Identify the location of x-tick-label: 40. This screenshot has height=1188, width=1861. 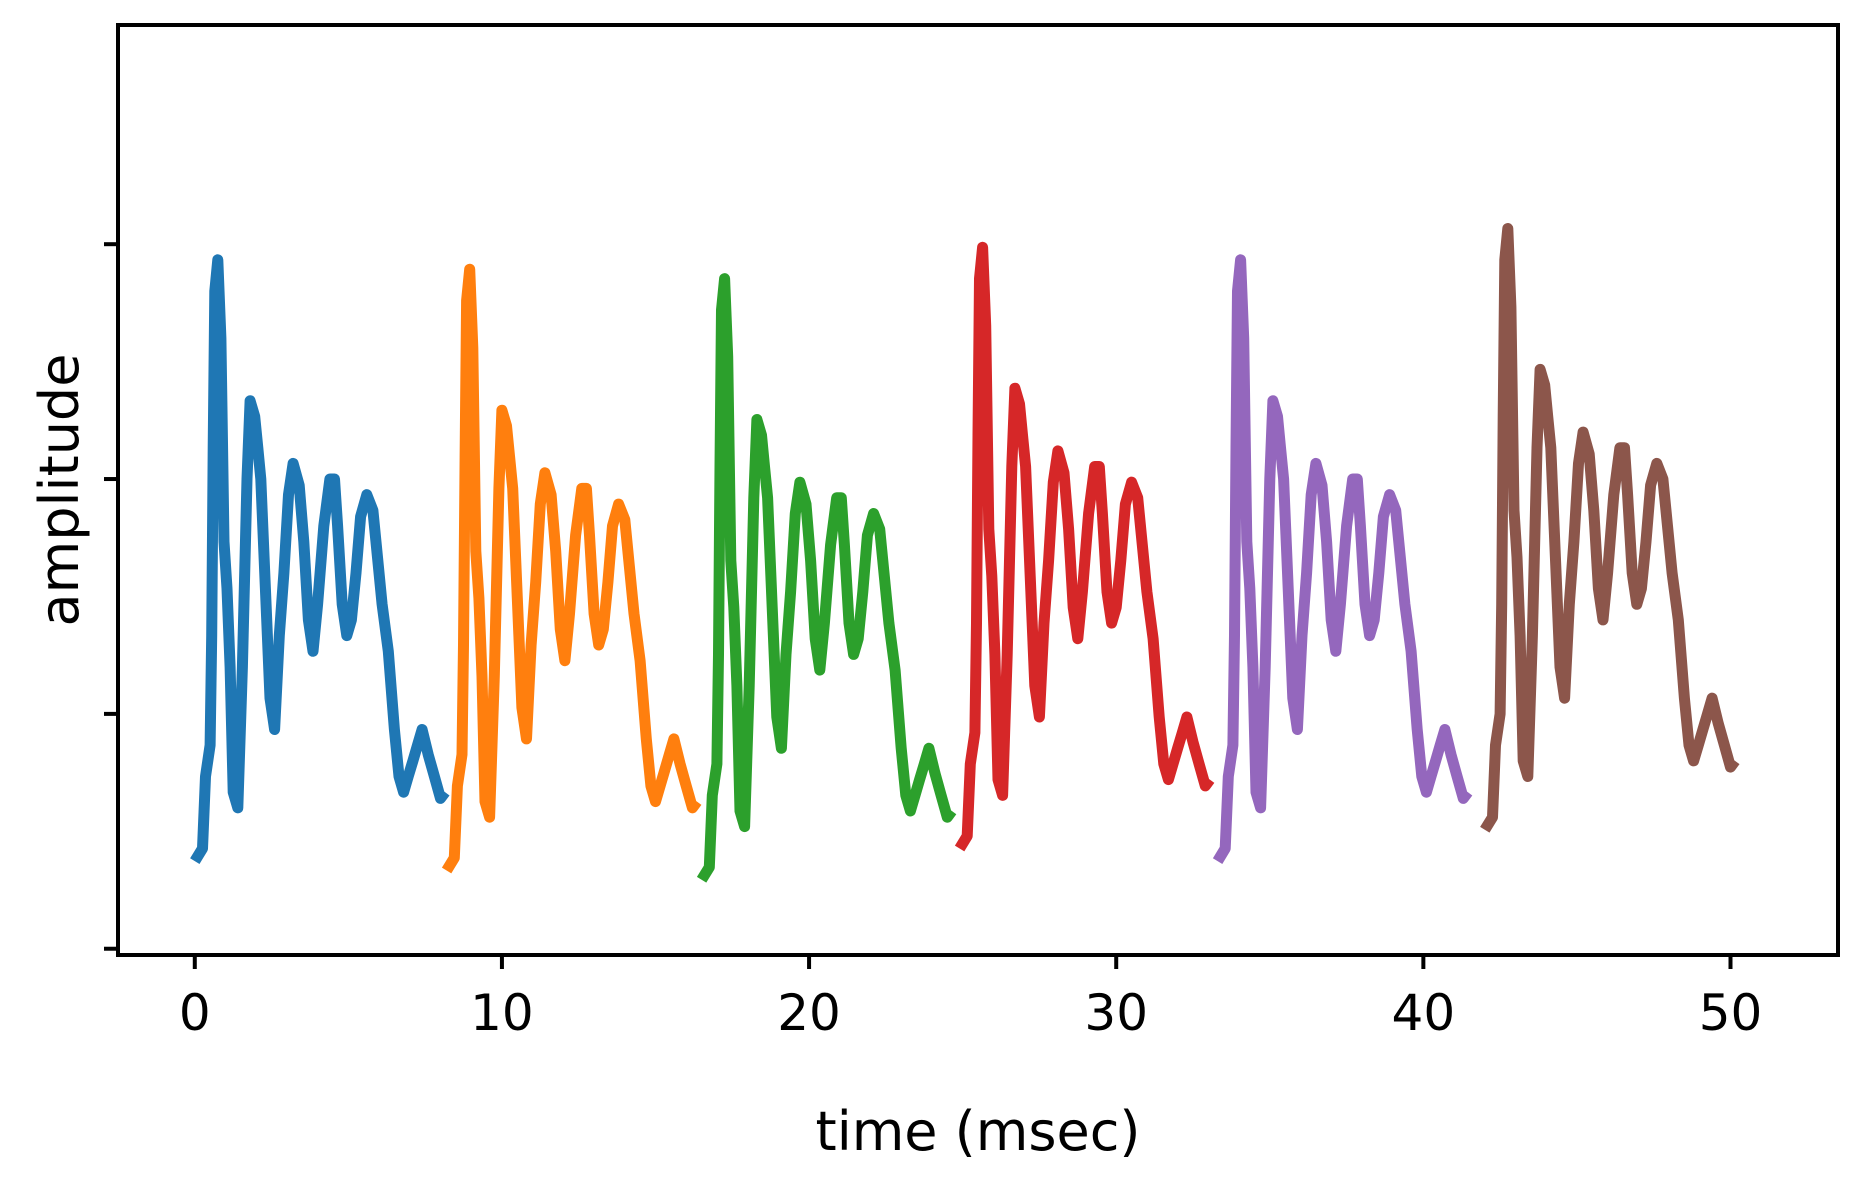
(1424, 1013).